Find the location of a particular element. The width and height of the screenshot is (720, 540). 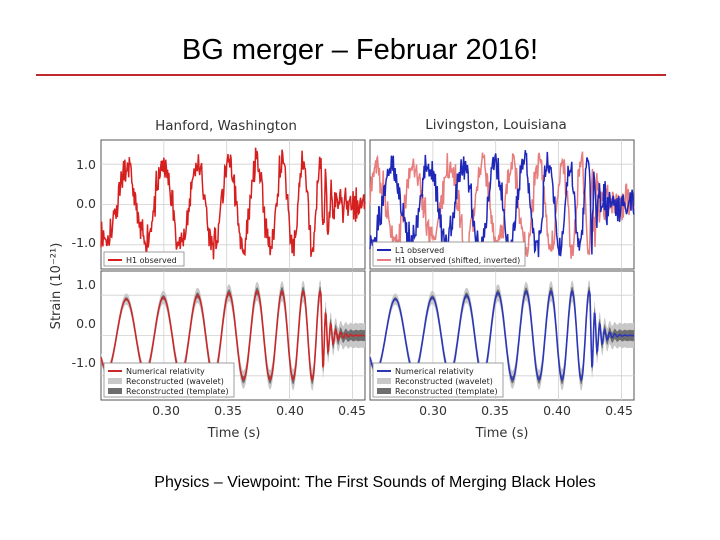

panel-1: H1 observed is located at coordinates (233, 204).